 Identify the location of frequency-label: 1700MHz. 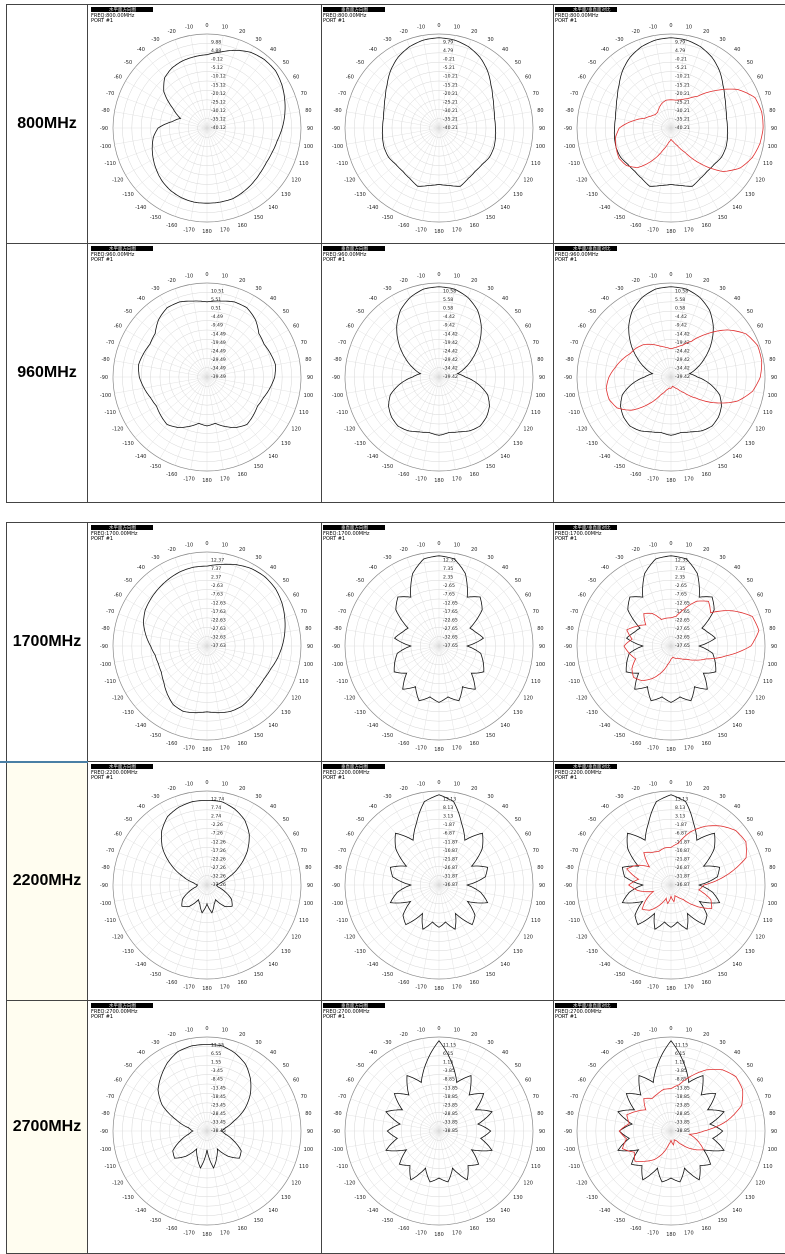
(47, 642).